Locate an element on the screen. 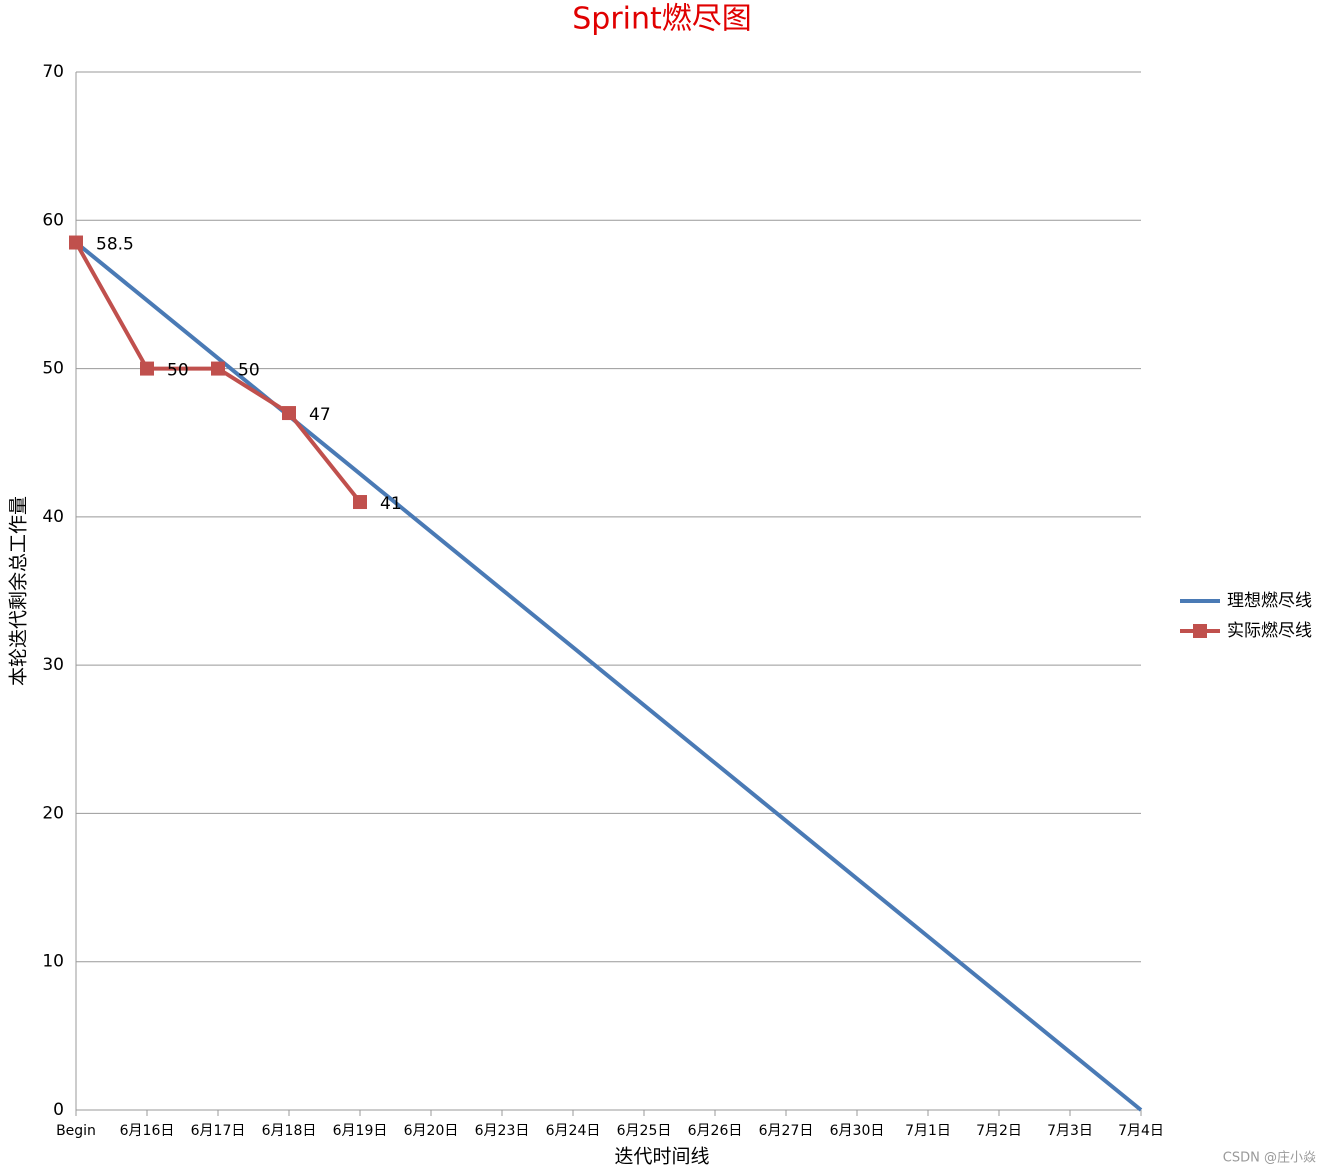 This screenshot has width=1332, height=1176. y-tick-label: 30 is located at coordinates (53, 665).